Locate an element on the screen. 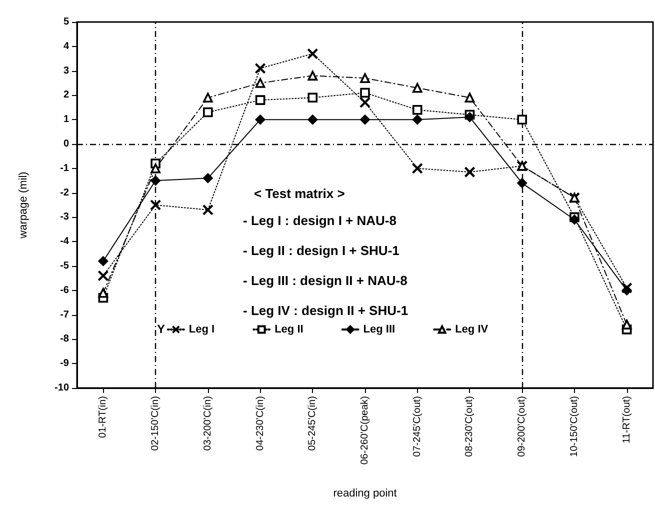 This screenshot has width=655, height=524. y-tick-label: -8 is located at coordinates (65, 339).